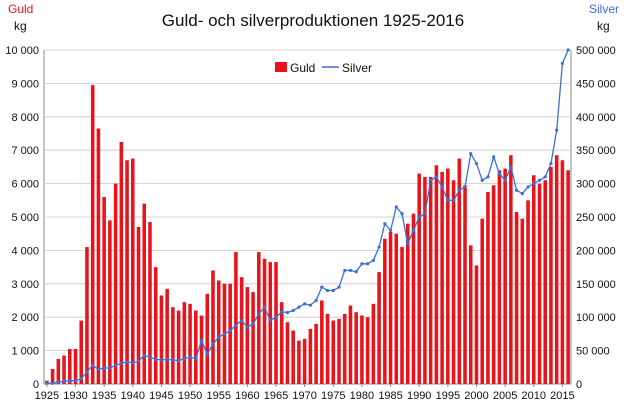 This screenshot has width=627, height=406. Describe the element at coordinates (419, 396) in the screenshot. I see `x-axis-tick-label: 1990` at that location.